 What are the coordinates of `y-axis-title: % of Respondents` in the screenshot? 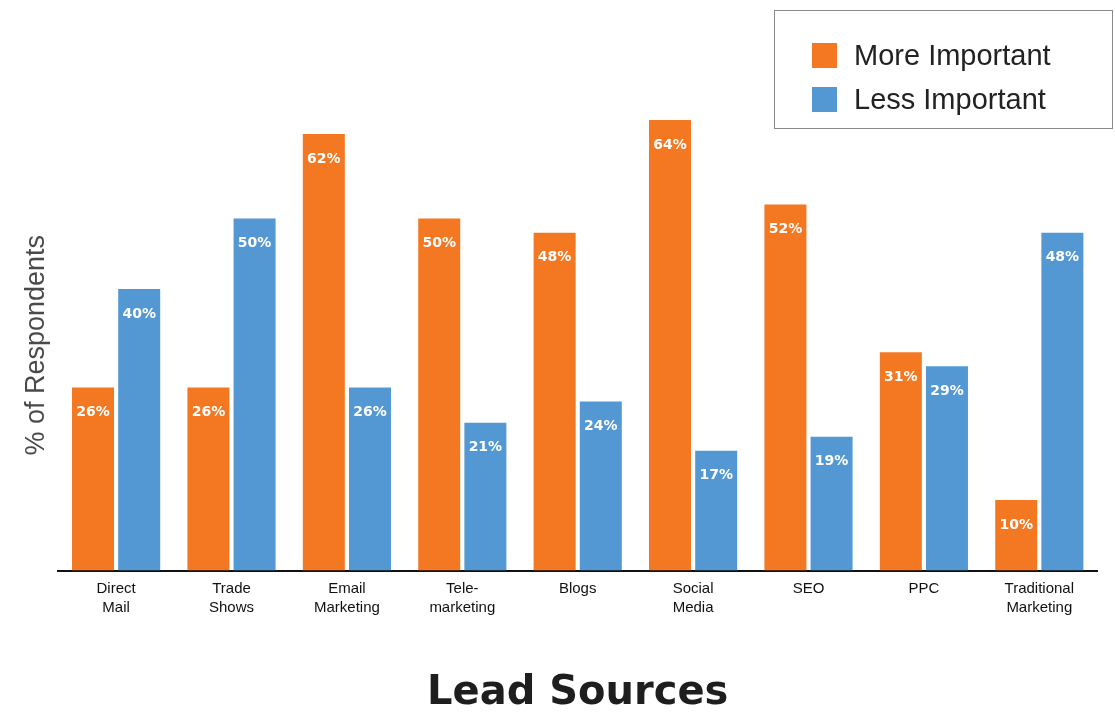 It's located at (34, 345).